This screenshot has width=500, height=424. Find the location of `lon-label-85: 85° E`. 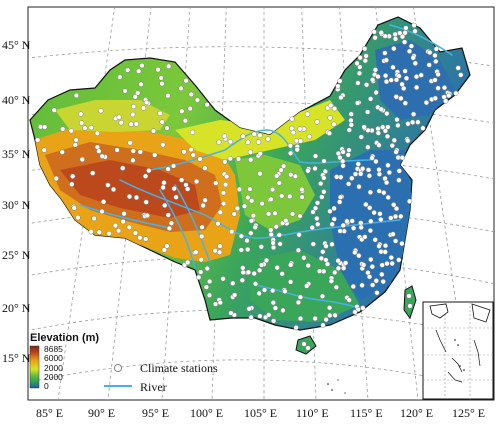

lon-label-85: 85° E is located at coordinates (49, 413).